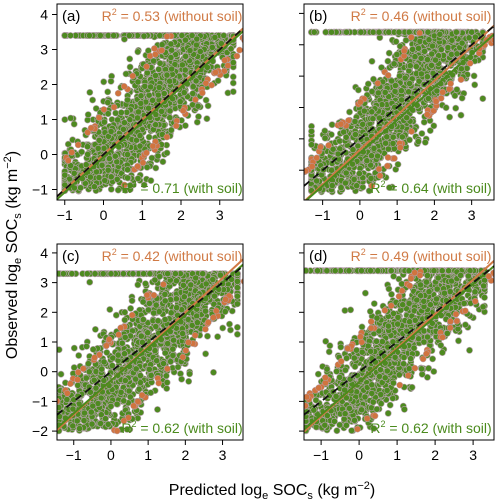 This screenshot has width=500, height=502. What do you see at coordinates (40, 431) in the screenshot?
I see `y-tick-label: −2` at bounding box center [40, 431].